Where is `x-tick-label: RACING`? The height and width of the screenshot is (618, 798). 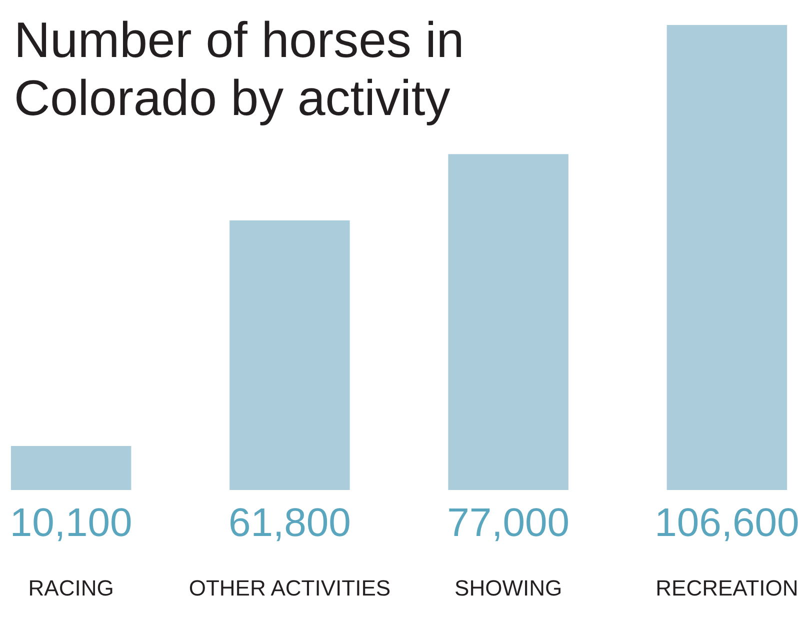
x-tick-label: RACING is located at coordinates (71, 588).